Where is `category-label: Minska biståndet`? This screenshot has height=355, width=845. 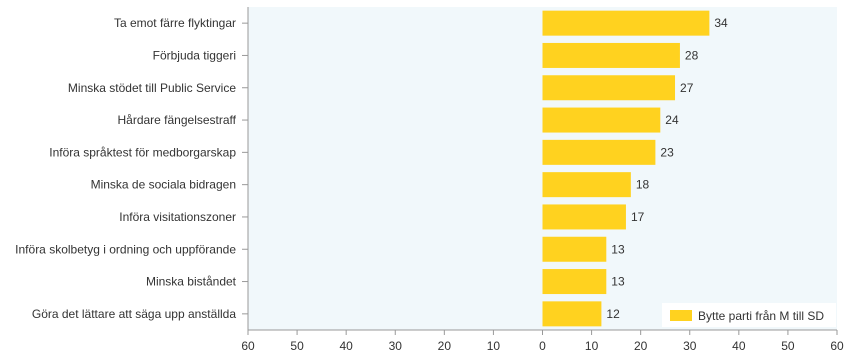
category-label: Minska biståndet is located at coordinates (191, 282).